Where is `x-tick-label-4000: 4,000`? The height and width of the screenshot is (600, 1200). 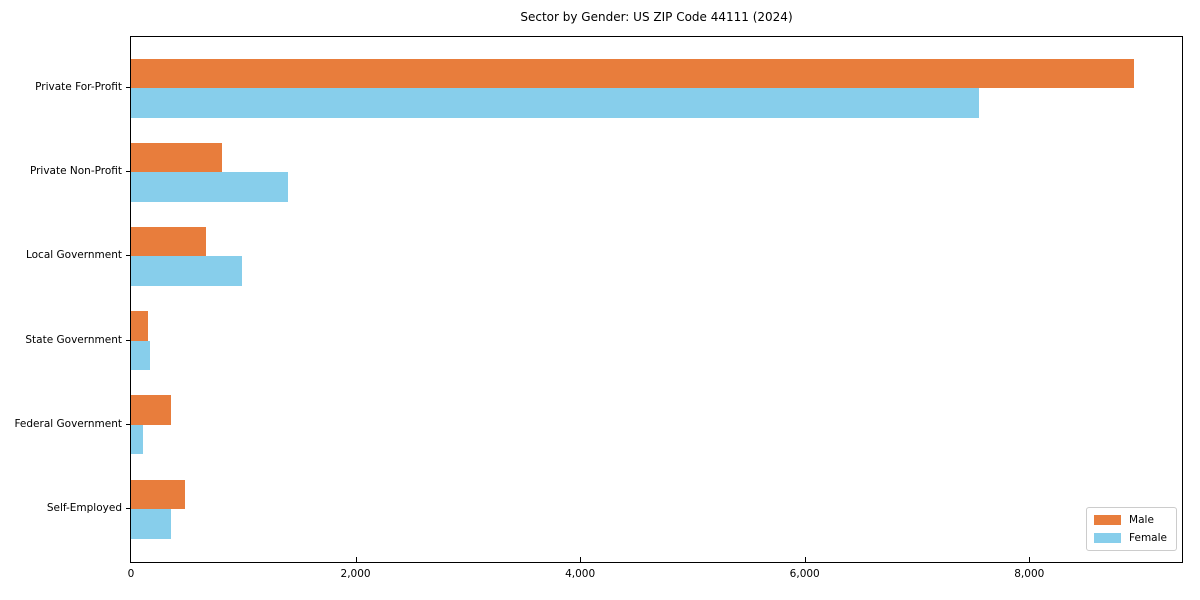 x-tick-label-4000: 4,000 is located at coordinates (580, 574).